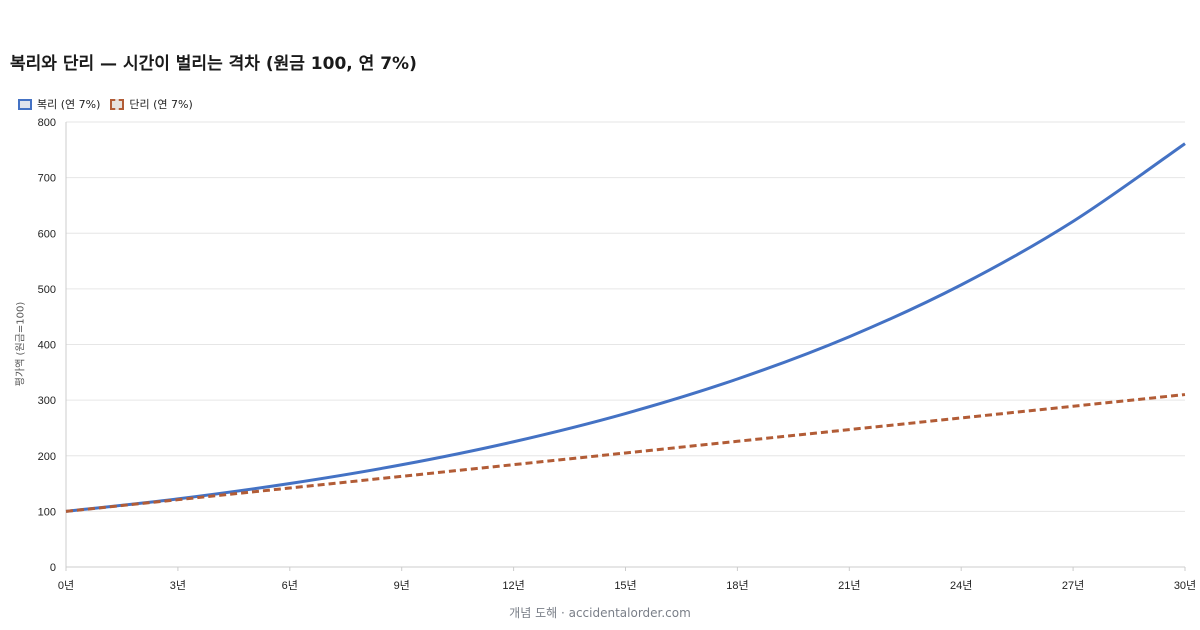 This screenshot has height=630, width=1200. I want to click on chart-title: 복리와 단리 — 시간이 벌리는 격차 (원금 100, 연 7%), so click(213, 64).